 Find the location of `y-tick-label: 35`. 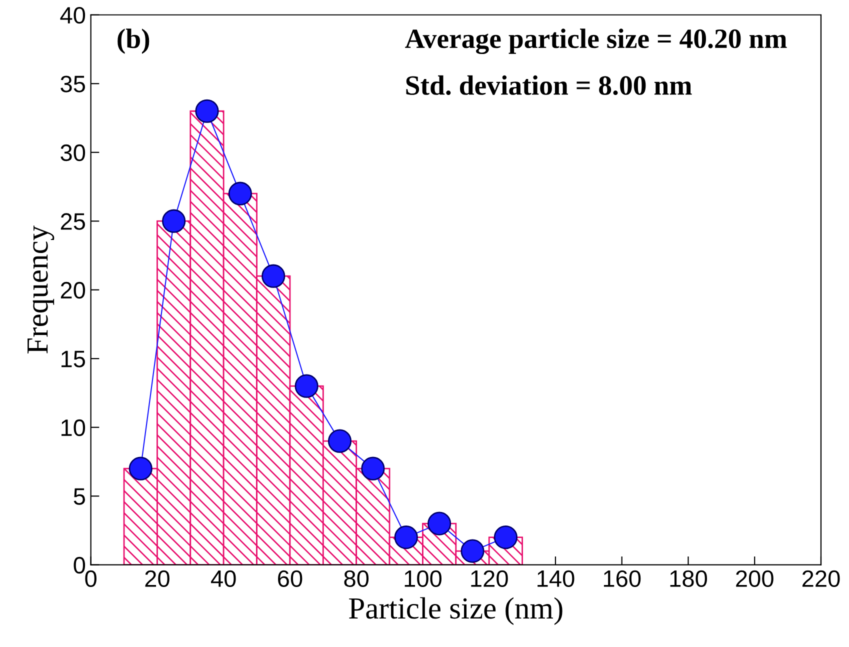

y-tick-label: 35 is located at coordinates (72, 84).